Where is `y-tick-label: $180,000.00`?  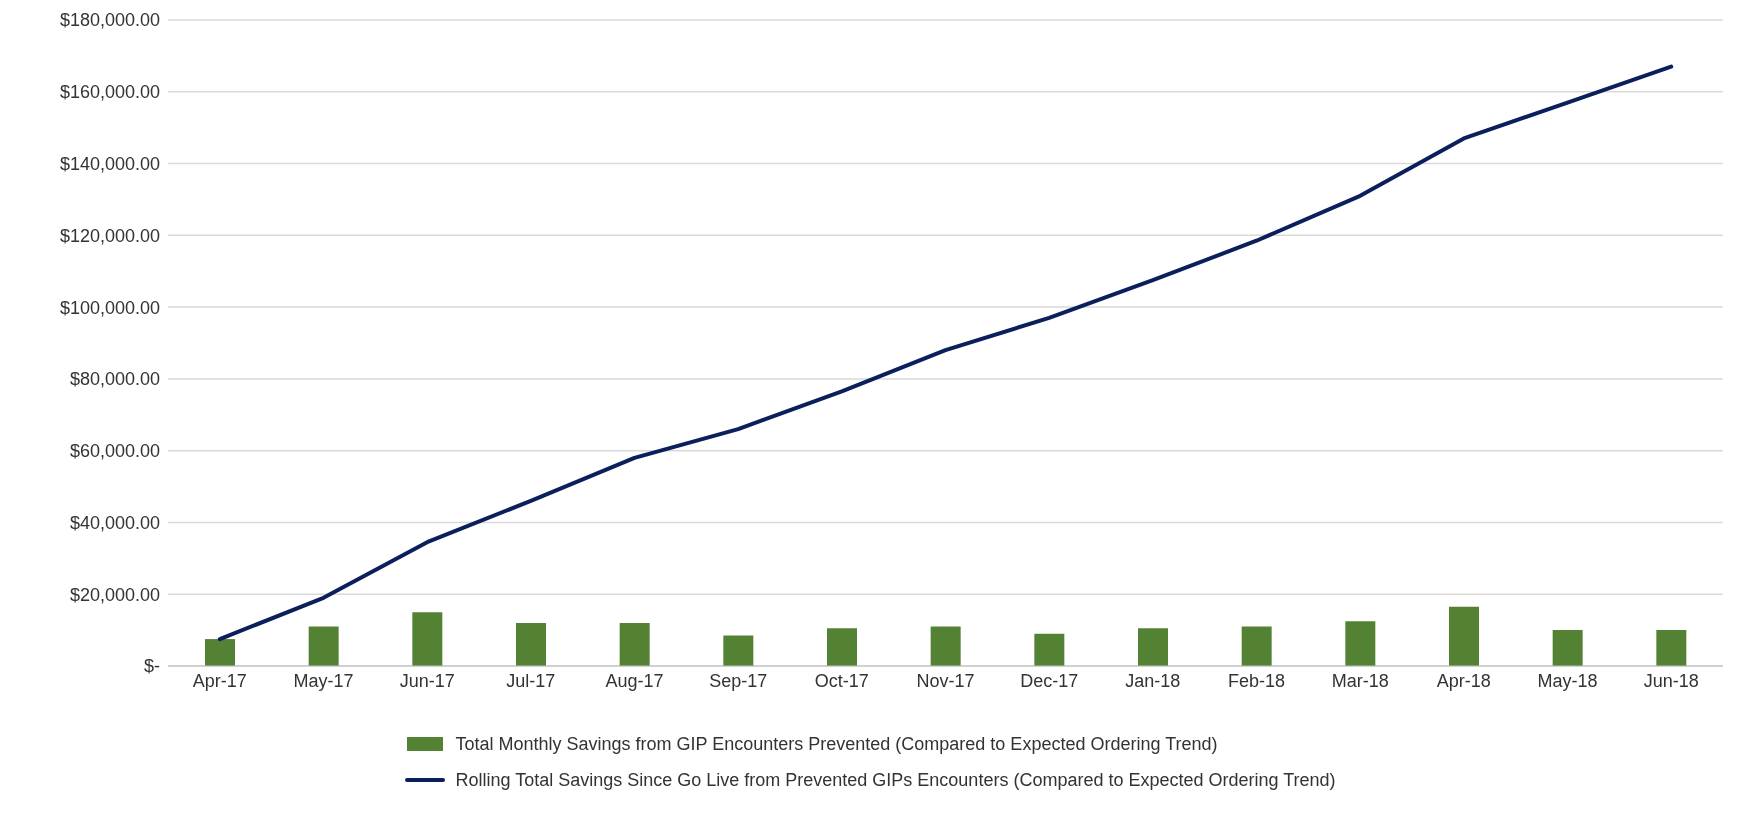 y-tick-label: $180,000.00 is located at coordinates (109, 20).